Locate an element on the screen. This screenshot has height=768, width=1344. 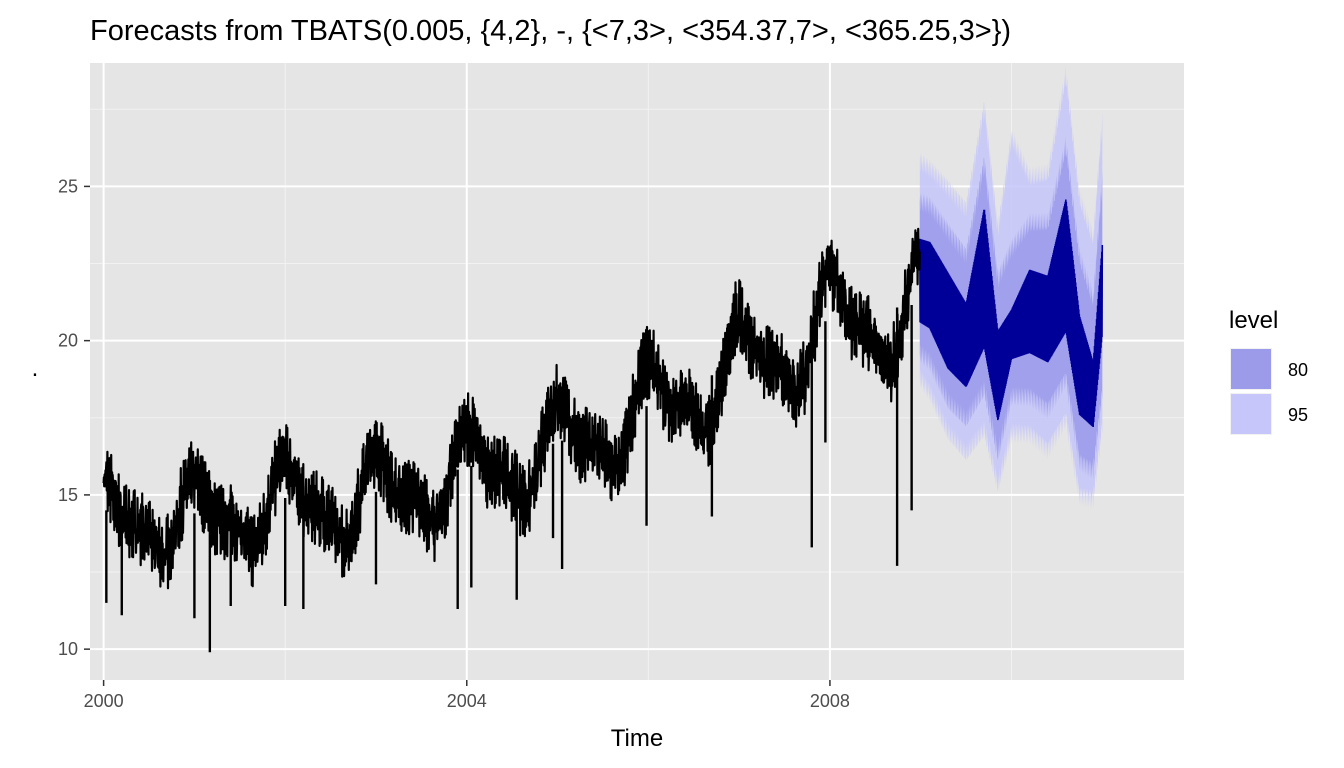
y-axis: 10 15 20 25 is located at coordinates (74, 417).